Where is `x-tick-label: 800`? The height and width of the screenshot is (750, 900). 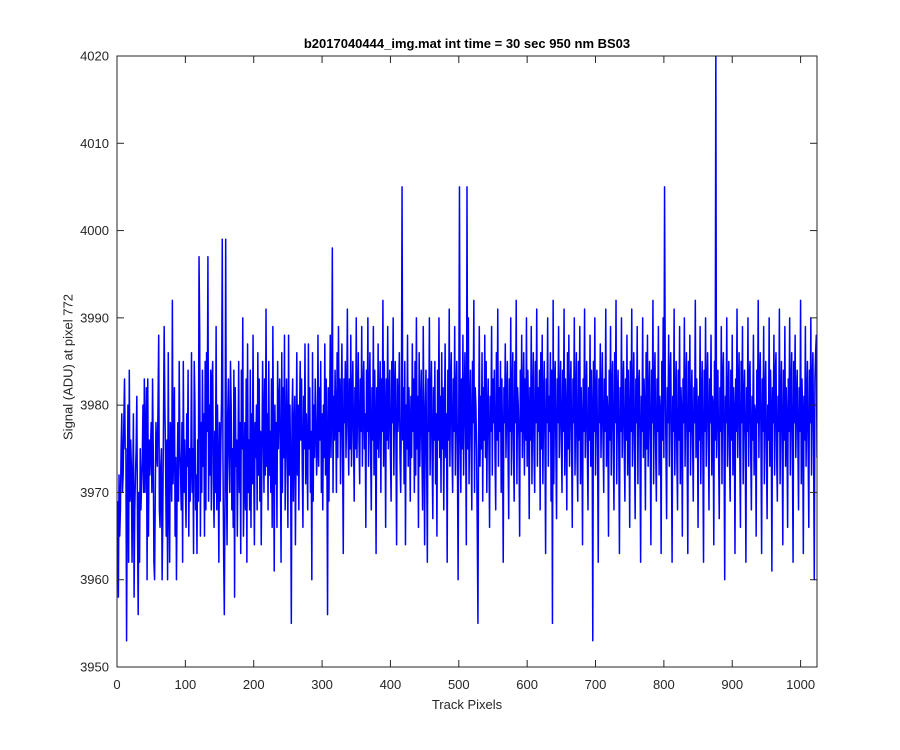
x-tick-label: 800 is located at coordinates (664, 684).